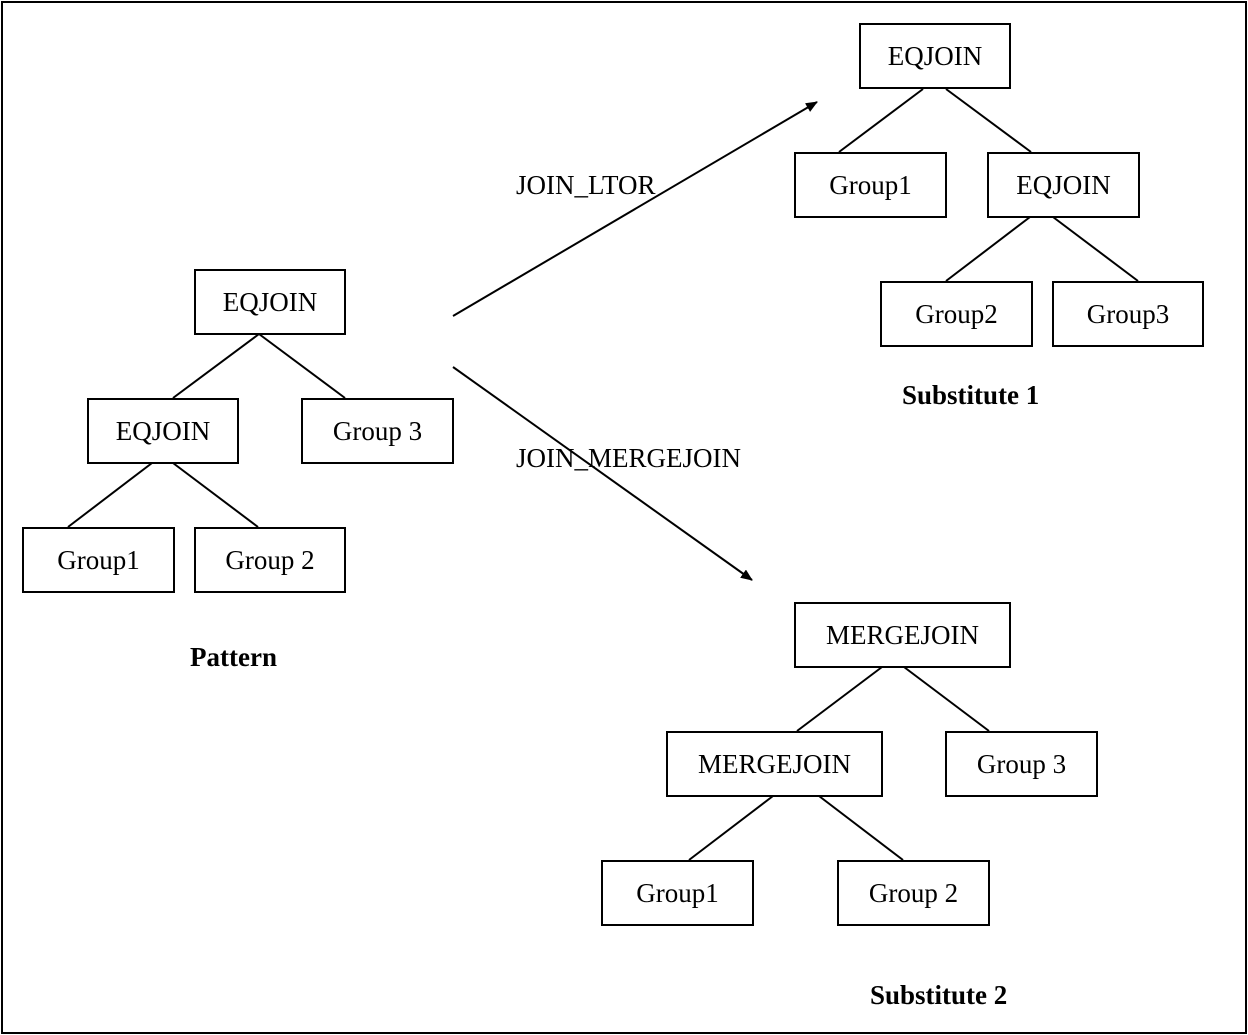 The width and height of the screenshot is (1248, 1035). I want to click on sub1-edge-root-right, so click(988, 120).